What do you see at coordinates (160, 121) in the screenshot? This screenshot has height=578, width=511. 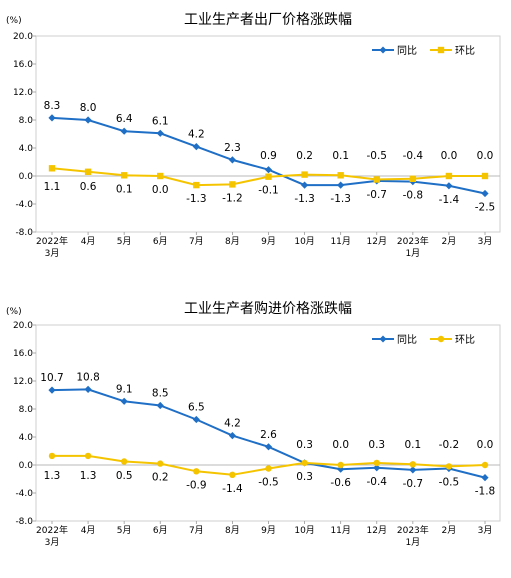 I see `data-label-top: 6.1` at bounding box center [160, 121].